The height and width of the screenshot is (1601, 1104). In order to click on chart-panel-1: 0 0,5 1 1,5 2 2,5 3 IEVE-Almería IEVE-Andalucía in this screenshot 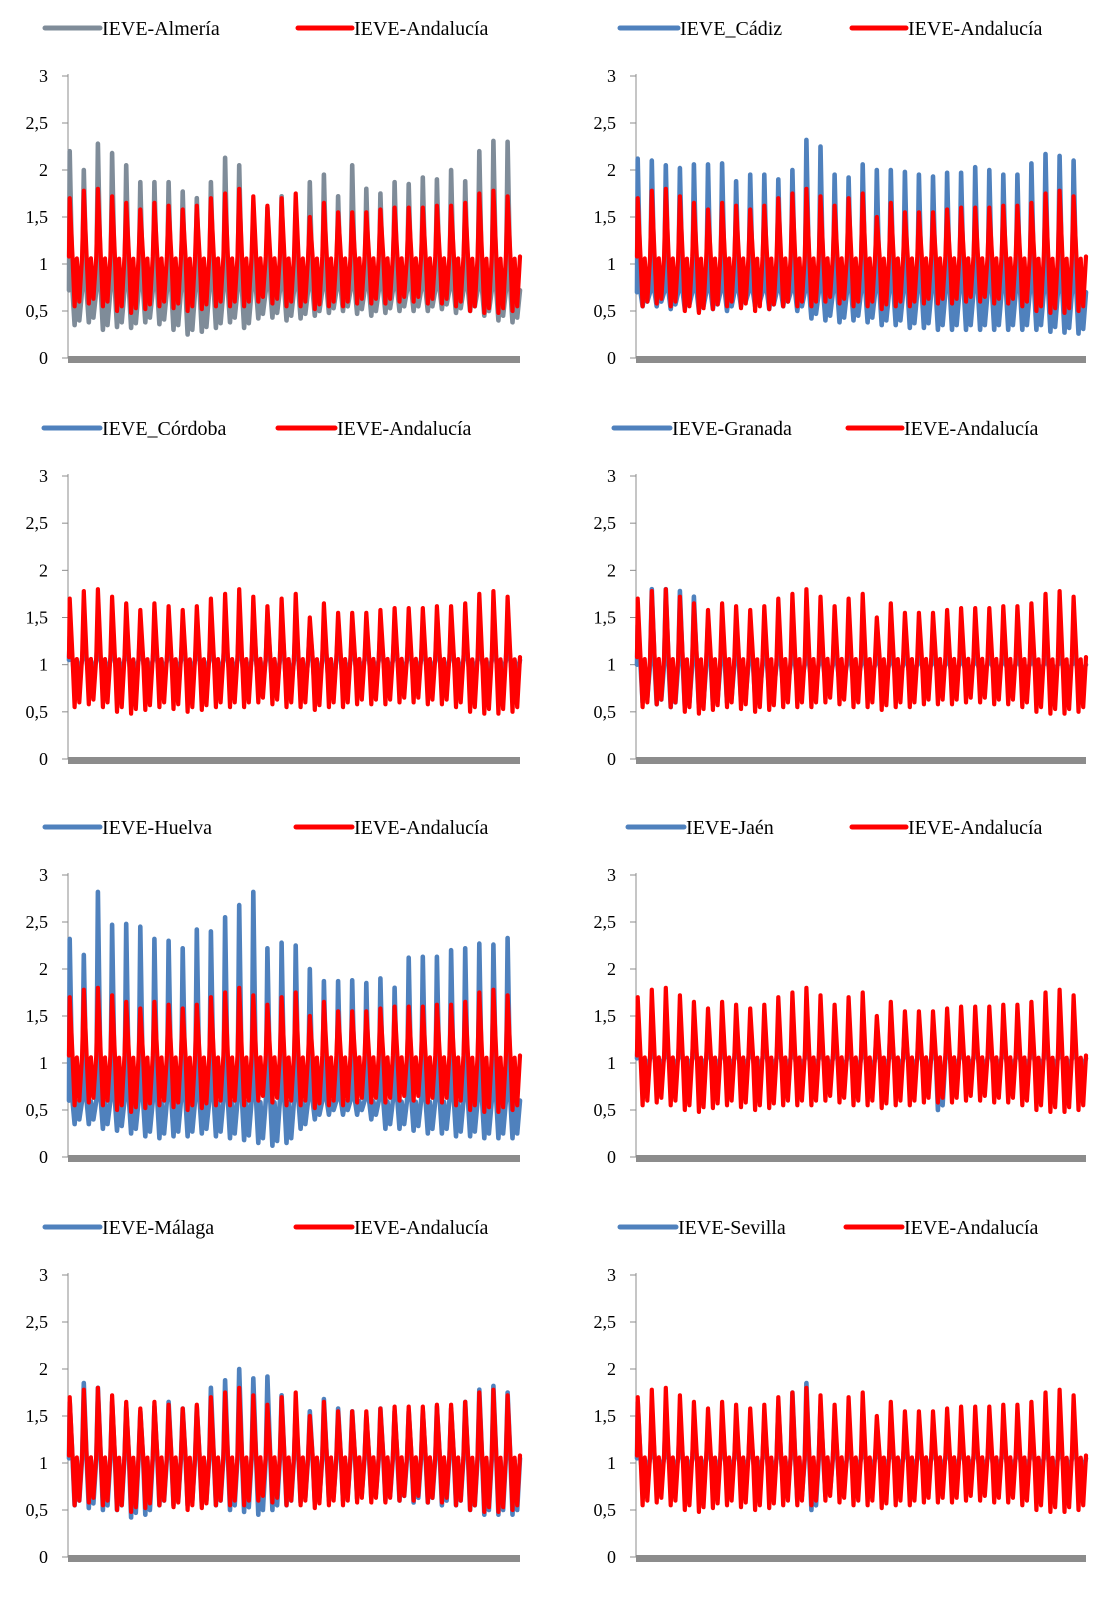, I will do `click(274, 193)`.